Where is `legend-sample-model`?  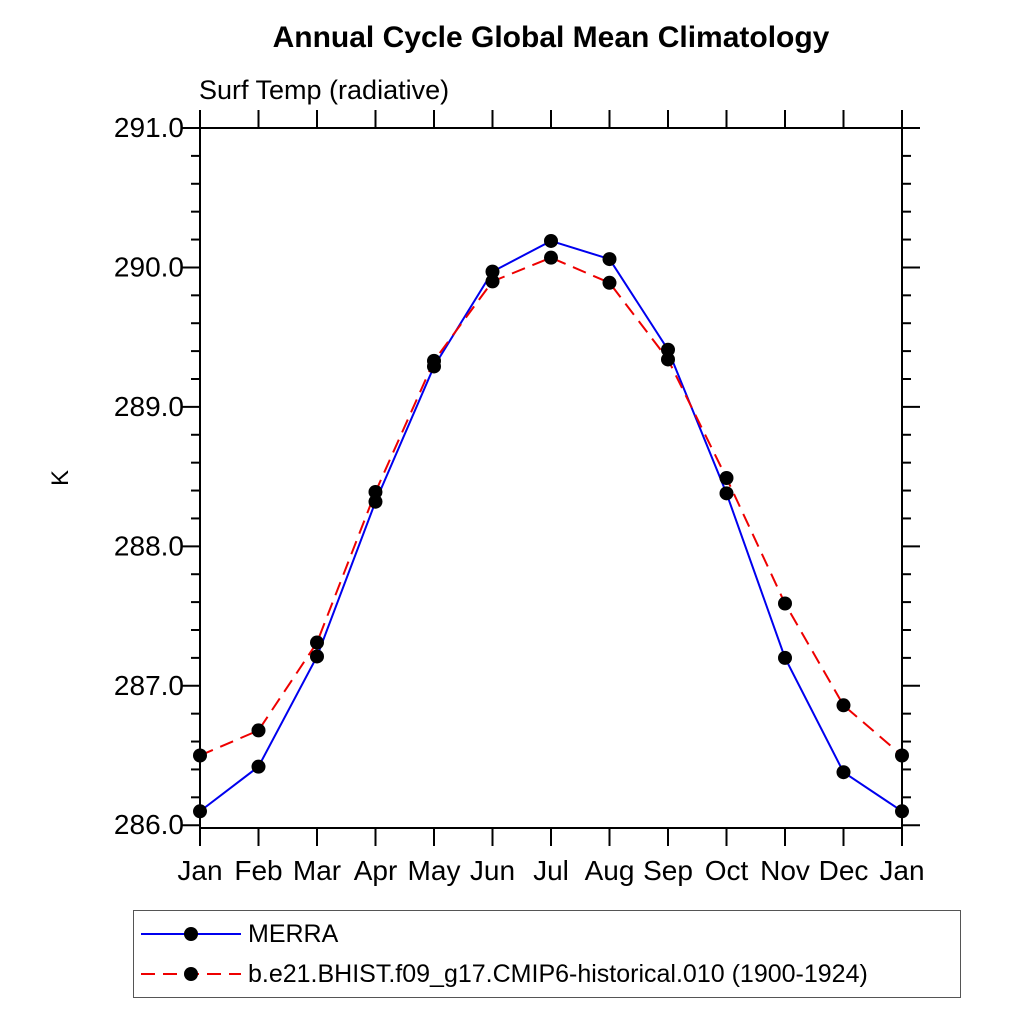
legend-sample-model is located at coordinates (191, 974).